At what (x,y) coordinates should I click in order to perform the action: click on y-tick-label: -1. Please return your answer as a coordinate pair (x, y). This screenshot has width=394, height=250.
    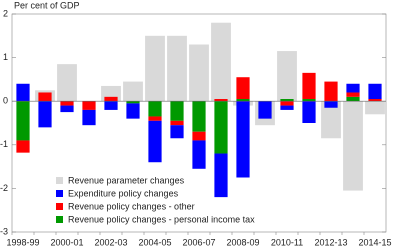
    Looking at the image, I should click on (4, 144).